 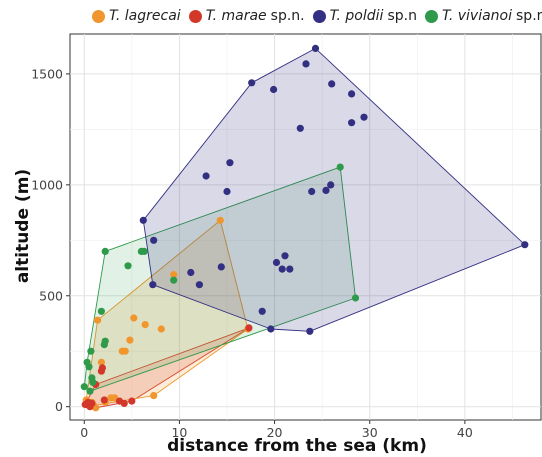 What do you see at coordinates (356, 16) in the screenshot?
I see `legend-label-poldii: T. poldii` at bounding box center [356, 16].